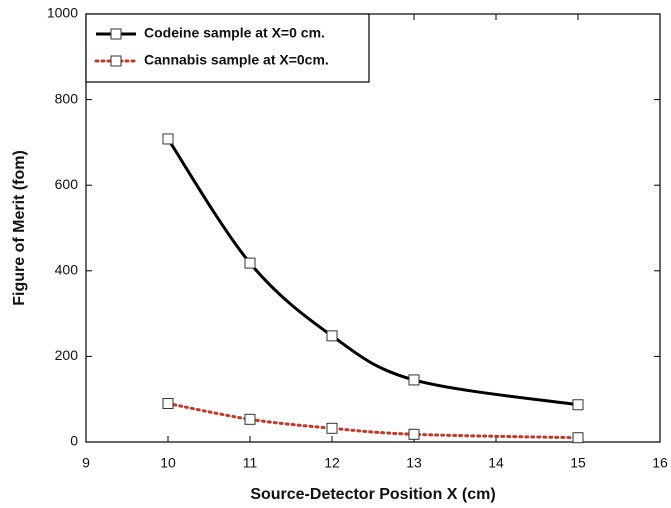 This screenshot has width=671, height=508. What do you see at coordinates (86, 463) in the screenshot?
I see `x-tick-label: 9` at bounding box center [86, 463].